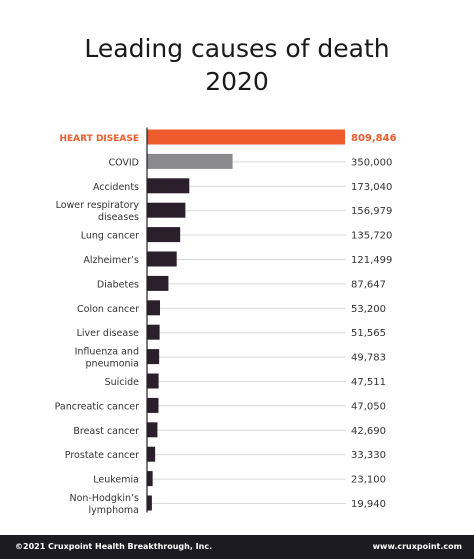  What do you see at coordinates (368, 480) in the screenshot?
I see `value-label: 23,100` at bounding box center [368, 480].